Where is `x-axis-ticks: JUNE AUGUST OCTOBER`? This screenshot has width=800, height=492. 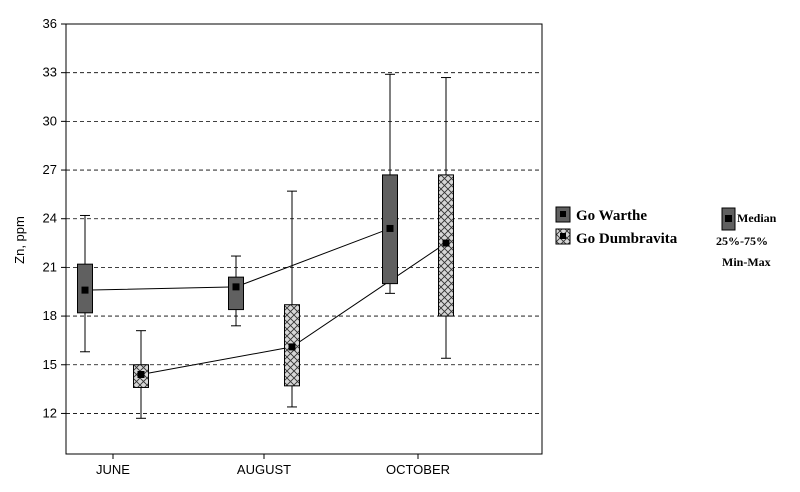
x-axis-ticks: JUNE AUGUST OCTOBER is located at coordinates (273, 465).